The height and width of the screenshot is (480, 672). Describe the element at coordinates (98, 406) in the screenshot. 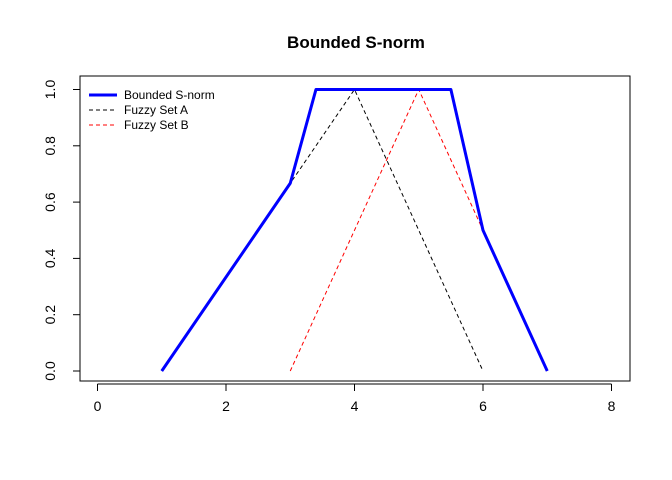

I see `x-tick-label: 0` at that location.